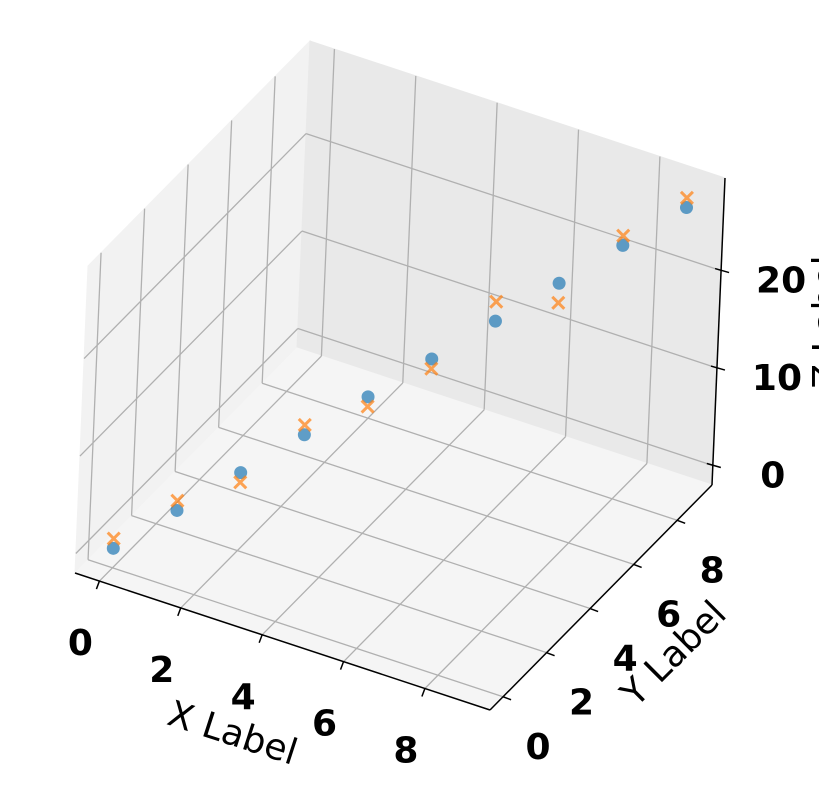 The width and height of the screenshot is (819, 794). I want to click on z-tick-label: 20, so click(781, 281).